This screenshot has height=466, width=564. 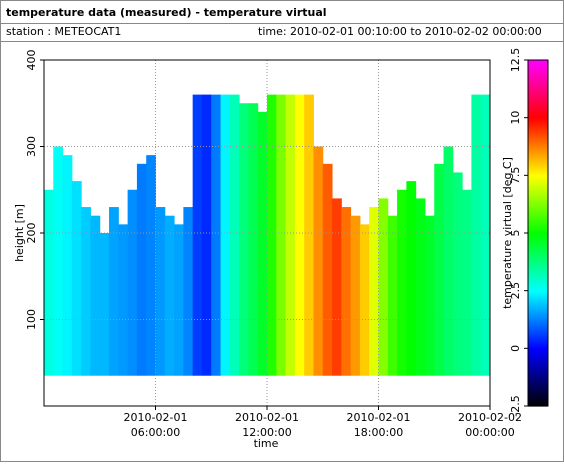 I want to click on colorbar-tick-label: 2.5, so click(x=515, y=291).